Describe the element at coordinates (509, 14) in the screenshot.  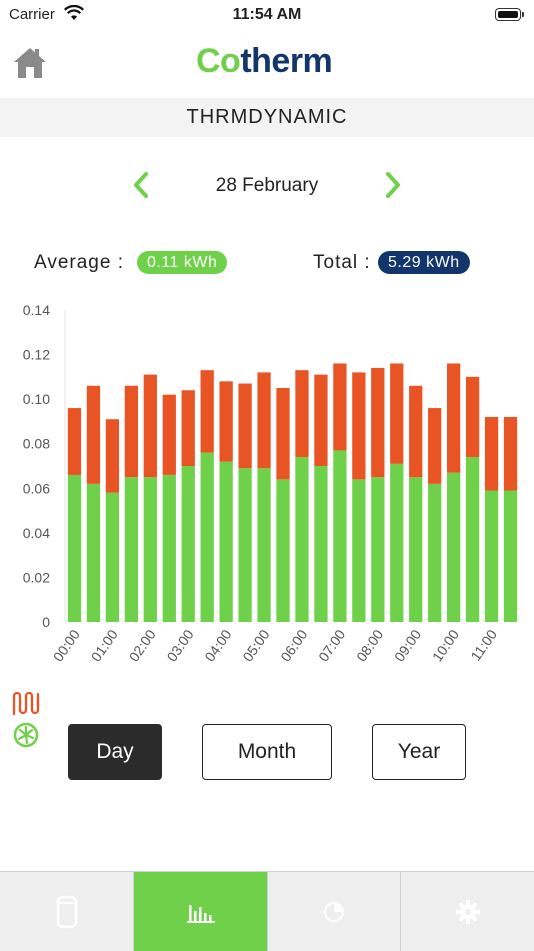
I see `battery-icon` at that location.